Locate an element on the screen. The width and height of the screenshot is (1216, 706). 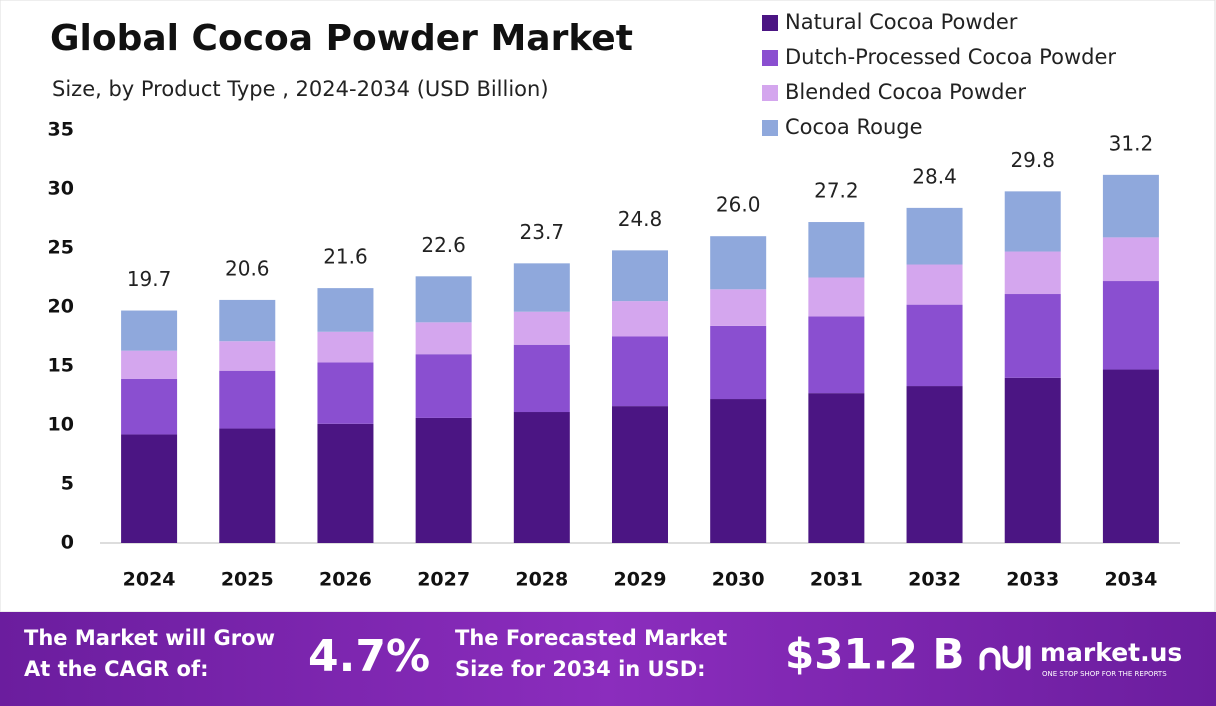
total-label: 28.4 is located at coordinates (934, 176).